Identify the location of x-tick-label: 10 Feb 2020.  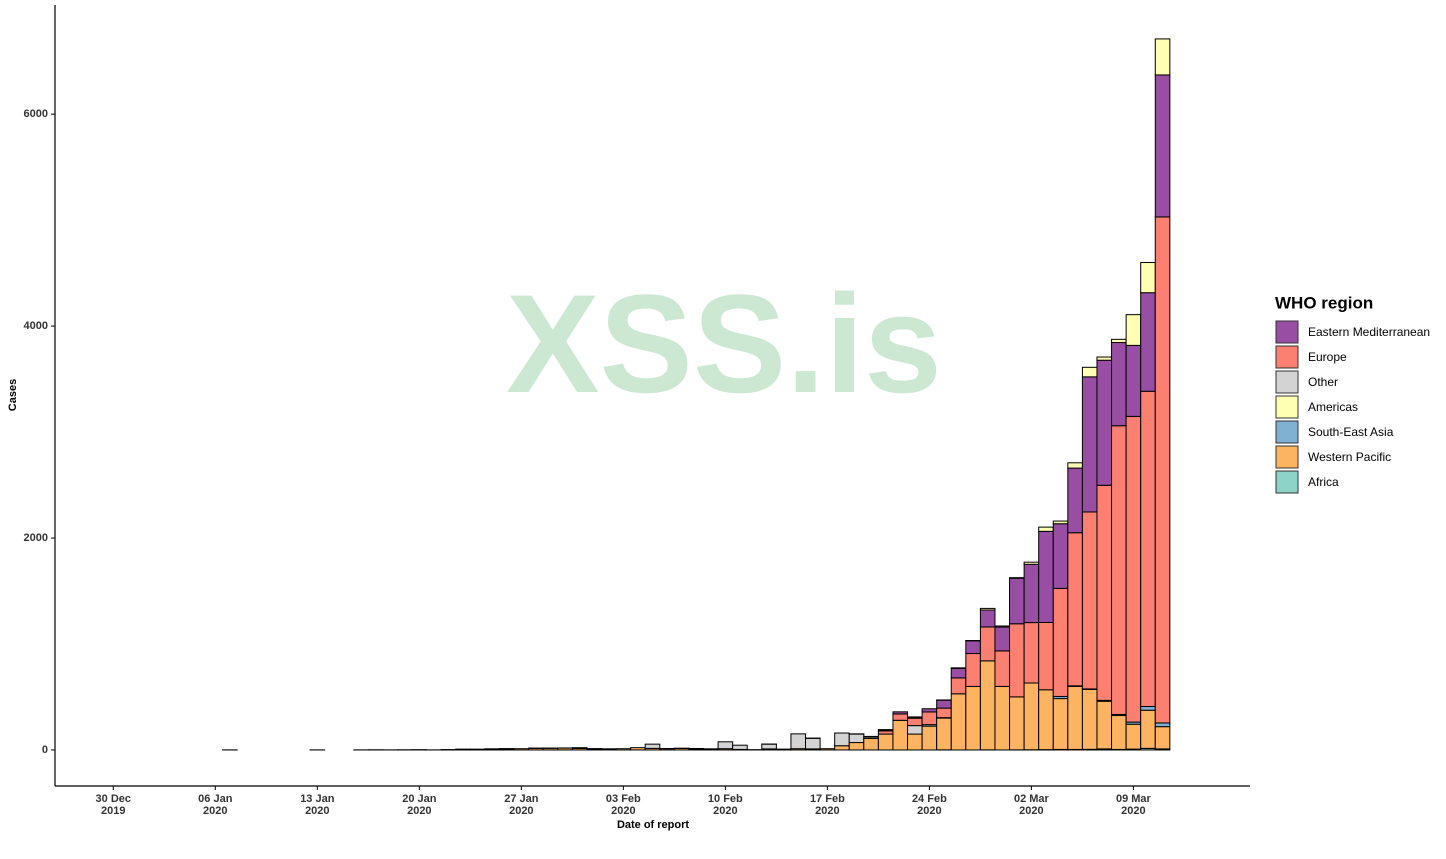
(725, 805).